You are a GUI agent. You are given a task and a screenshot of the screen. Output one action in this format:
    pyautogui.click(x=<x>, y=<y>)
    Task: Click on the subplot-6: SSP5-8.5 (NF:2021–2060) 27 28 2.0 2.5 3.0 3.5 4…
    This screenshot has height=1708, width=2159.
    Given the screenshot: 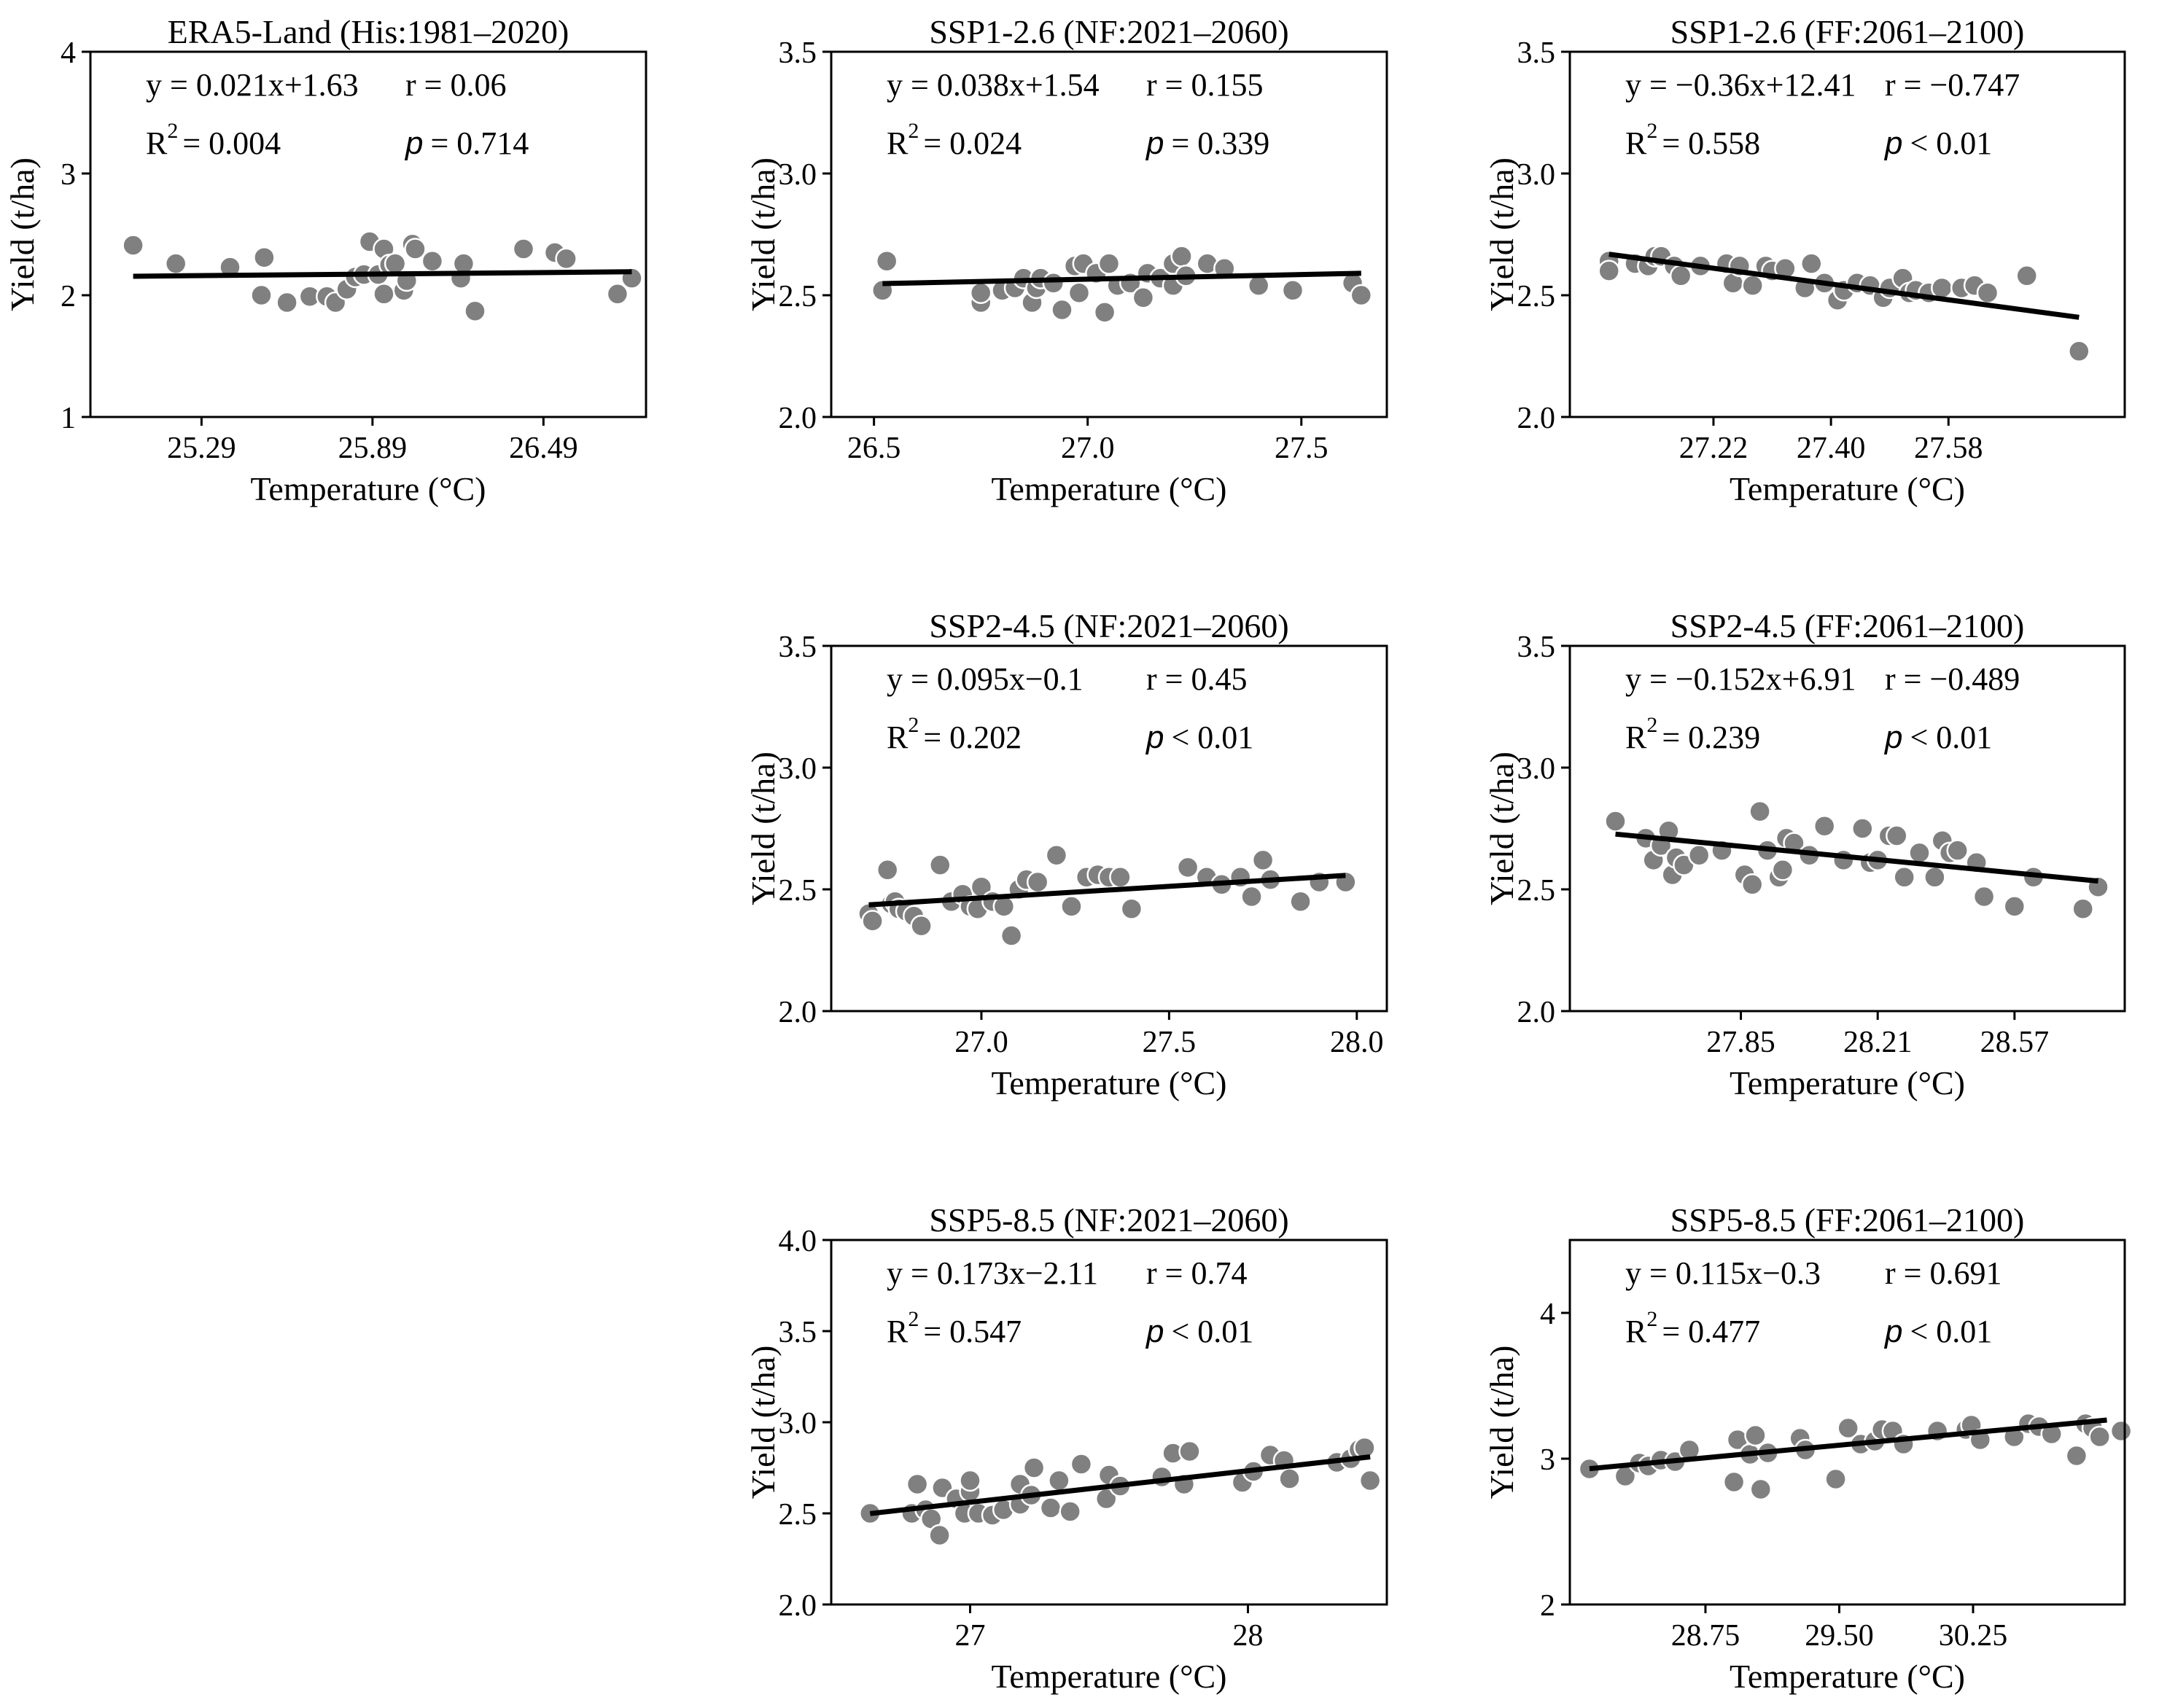 What is the action you would take?
    pyautogui.click(x=1066, y=1448)
    